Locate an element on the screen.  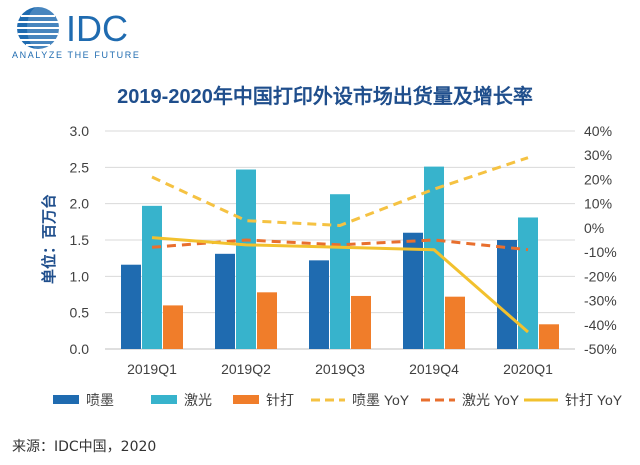
logo-tagline: ANALYZE THE FUTURE is located at coordinates (76, 55).